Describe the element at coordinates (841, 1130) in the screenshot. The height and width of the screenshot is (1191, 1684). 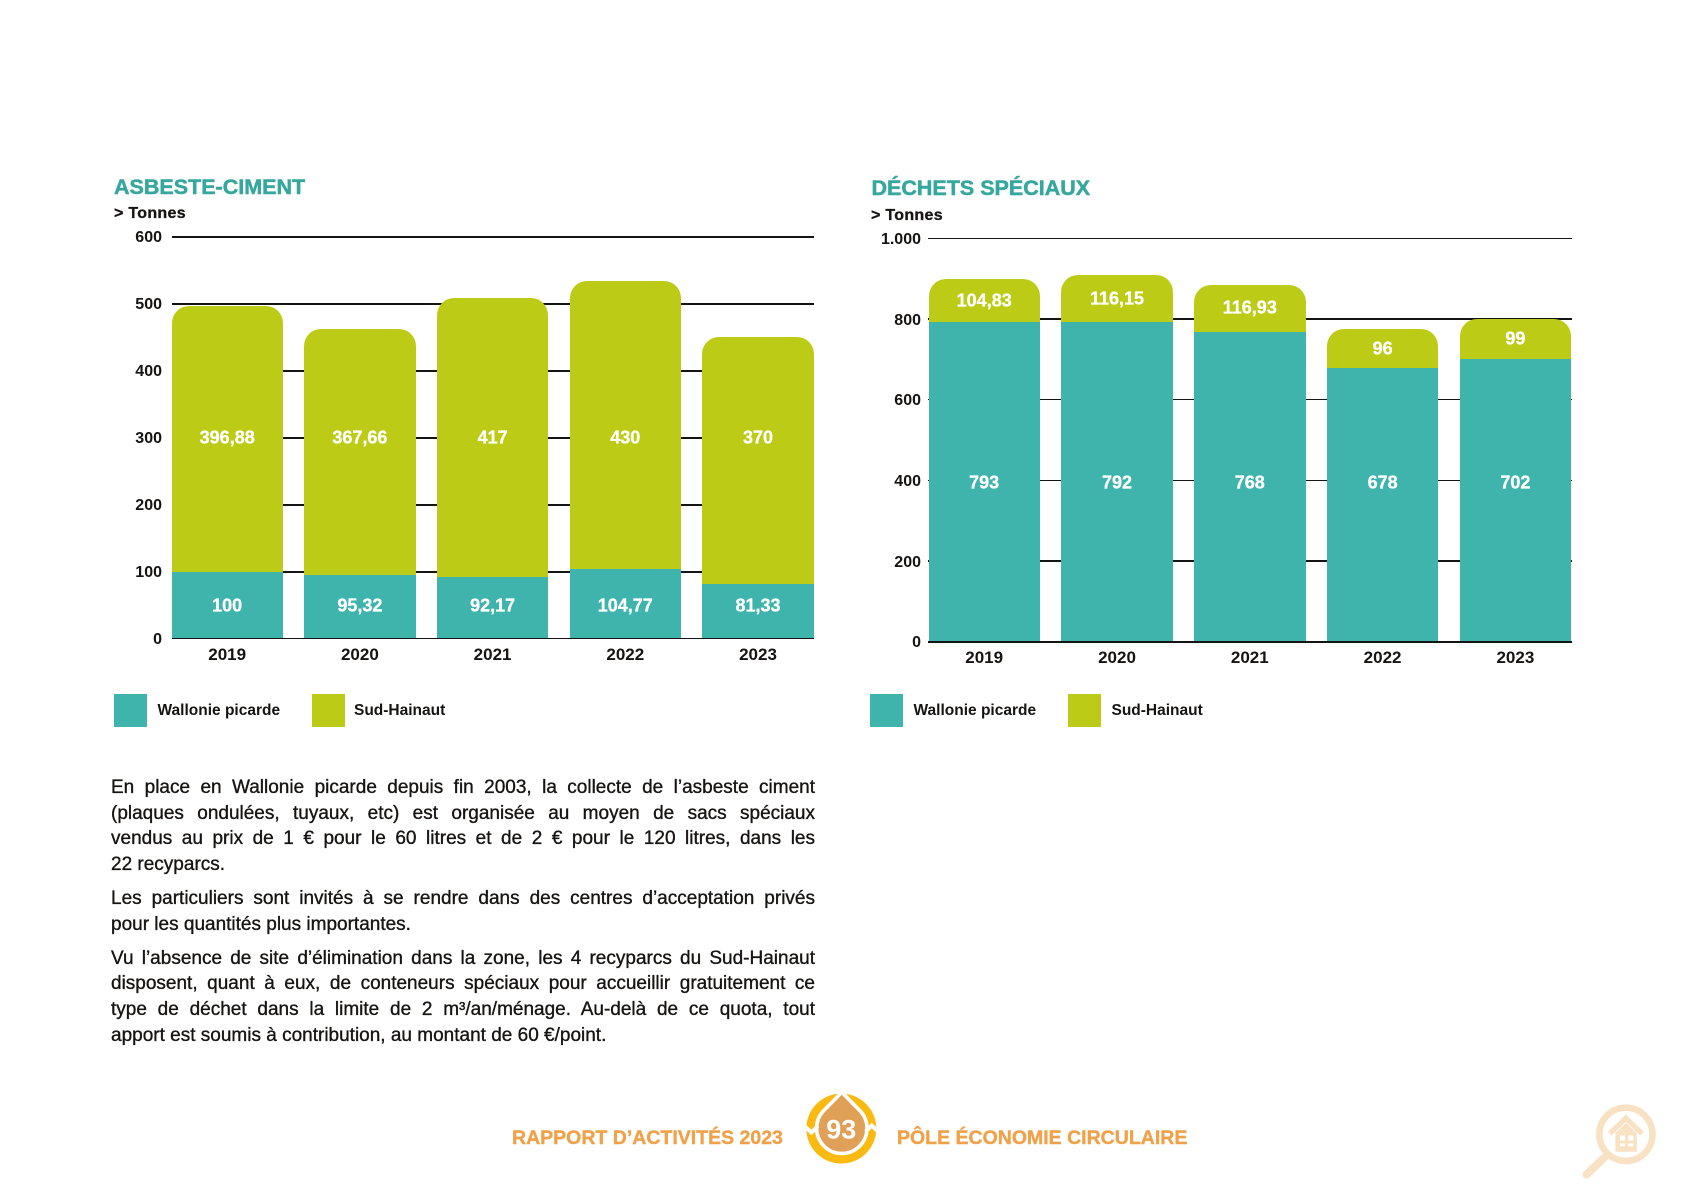
I see `svg-text: 93` at that location.